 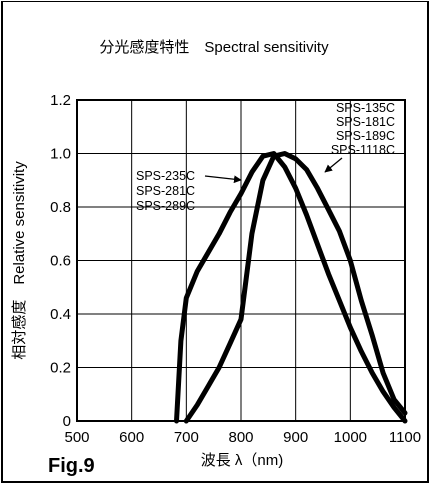 What do you see at coordinates (405, 437) in the screenshot?
I see `x-tick-label: 1100` at bounding box center [405, 437].